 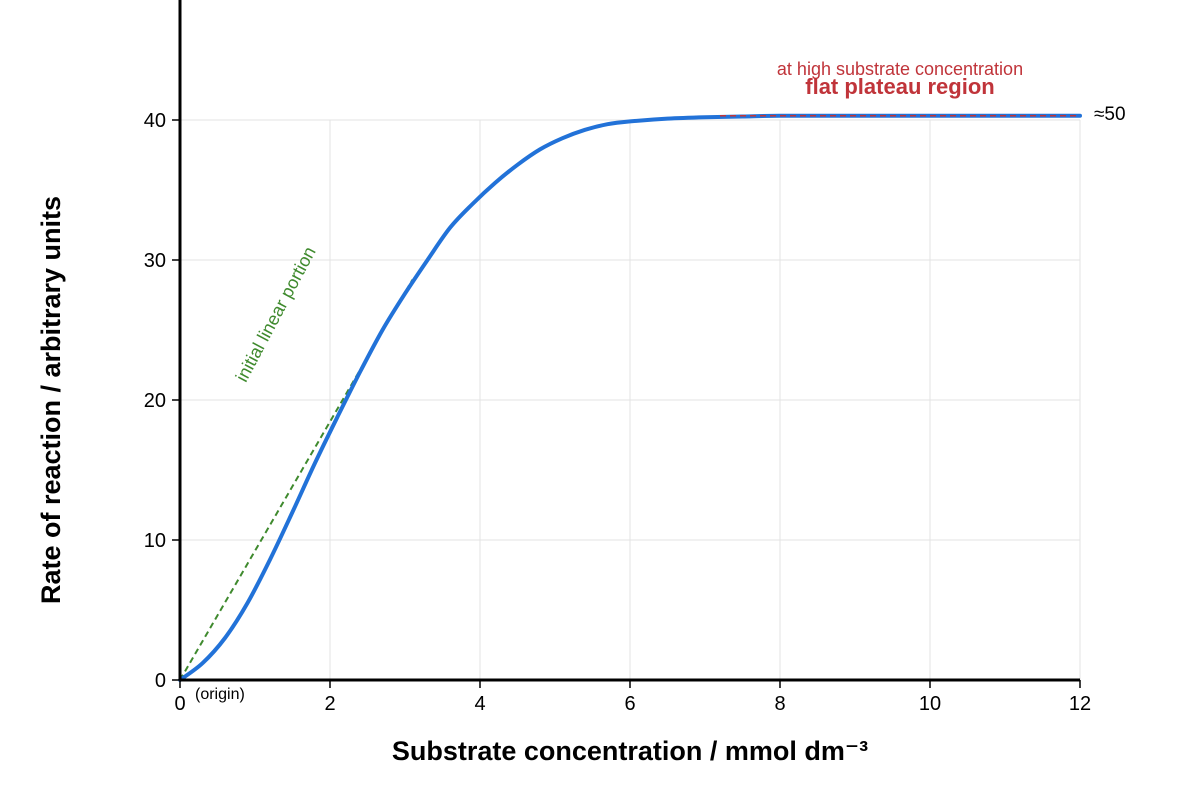 I want to click on y-axis-title: Rate of reaction / arbitrary units, so click(x=51, y=400).